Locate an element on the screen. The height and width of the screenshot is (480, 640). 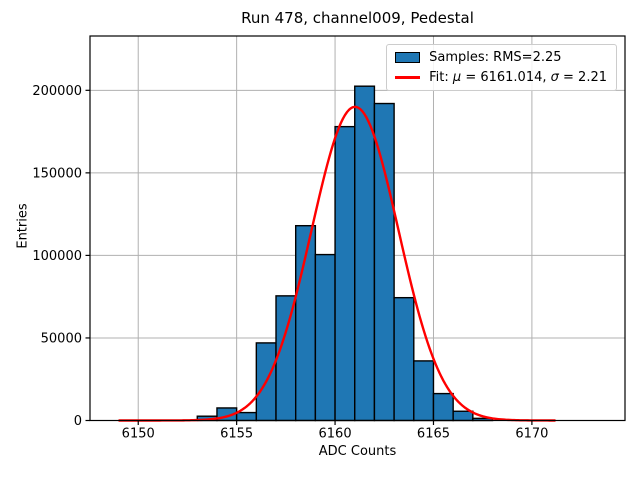
fit-line-swatch-icon is located at coordinates (408, 77).